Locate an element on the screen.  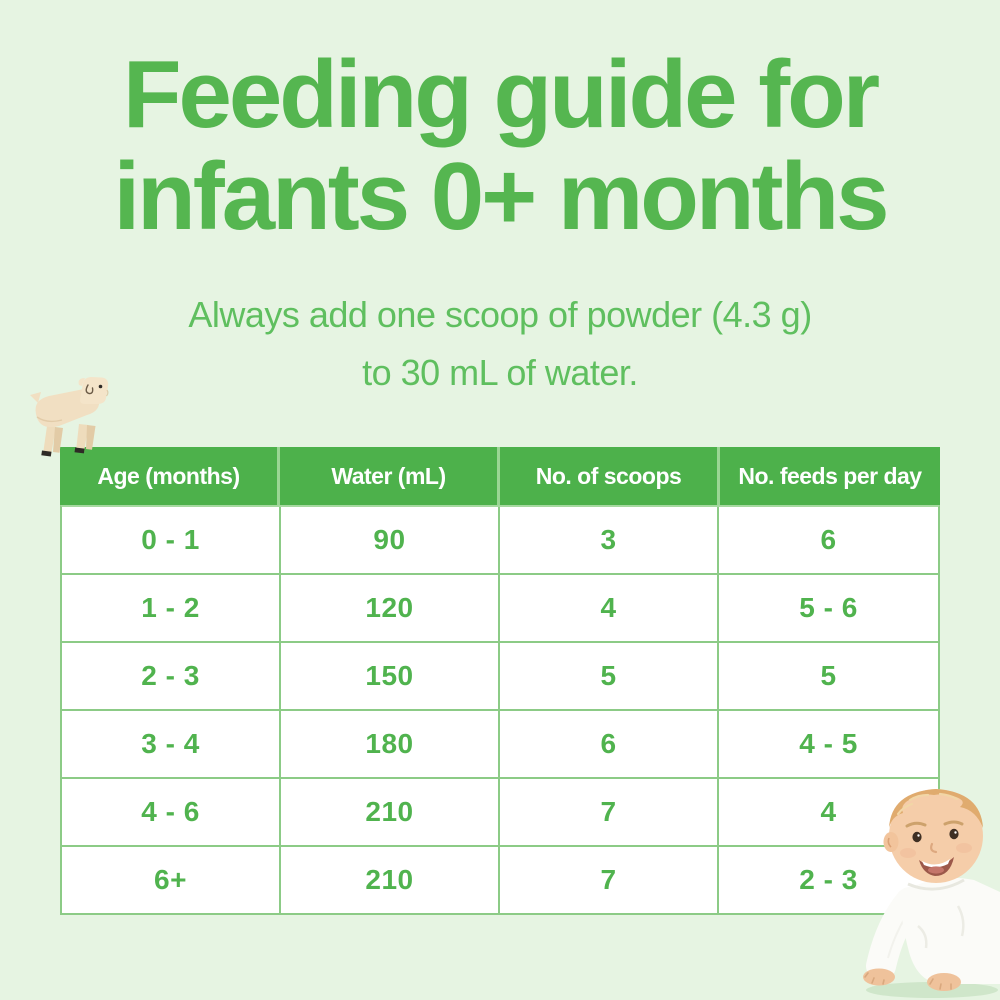
subtitle-line-2: to 30 mL of water. is located at coordinates (500, 372).